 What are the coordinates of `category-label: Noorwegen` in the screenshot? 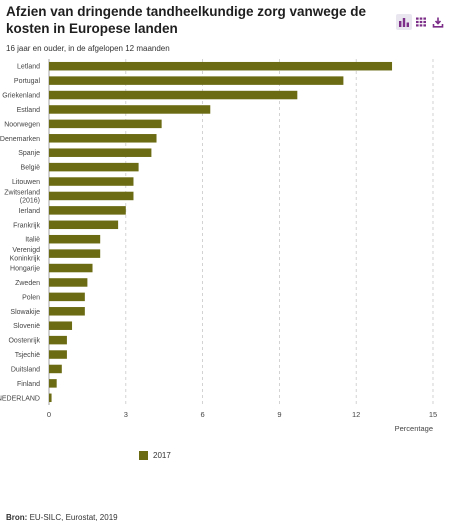 It's located at (22, 124).